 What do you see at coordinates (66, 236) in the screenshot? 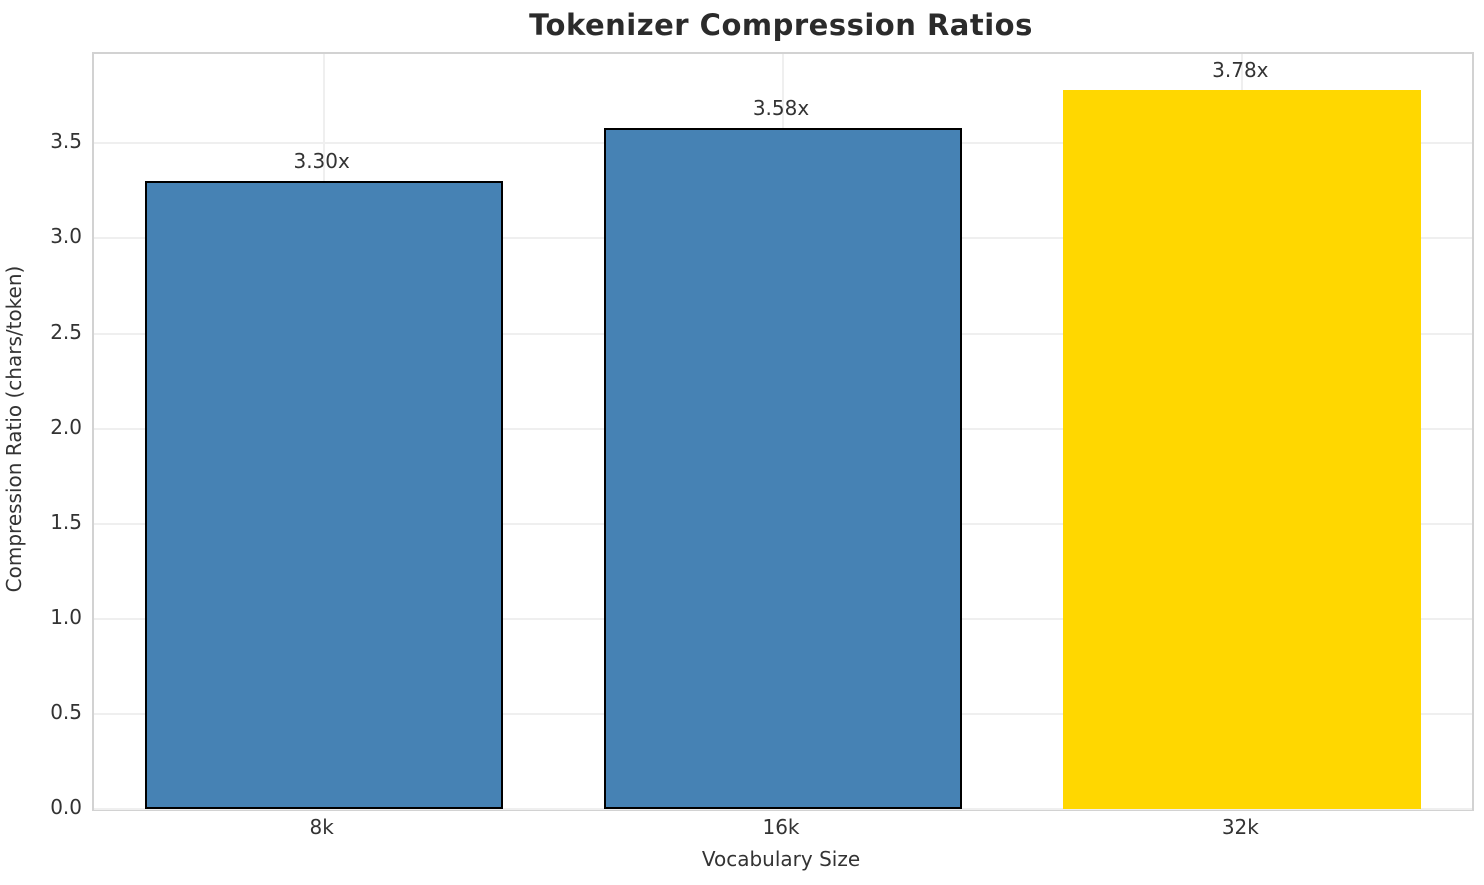
I see `ytick-label-3.0: 3.0` at bounding box center [66, 236].